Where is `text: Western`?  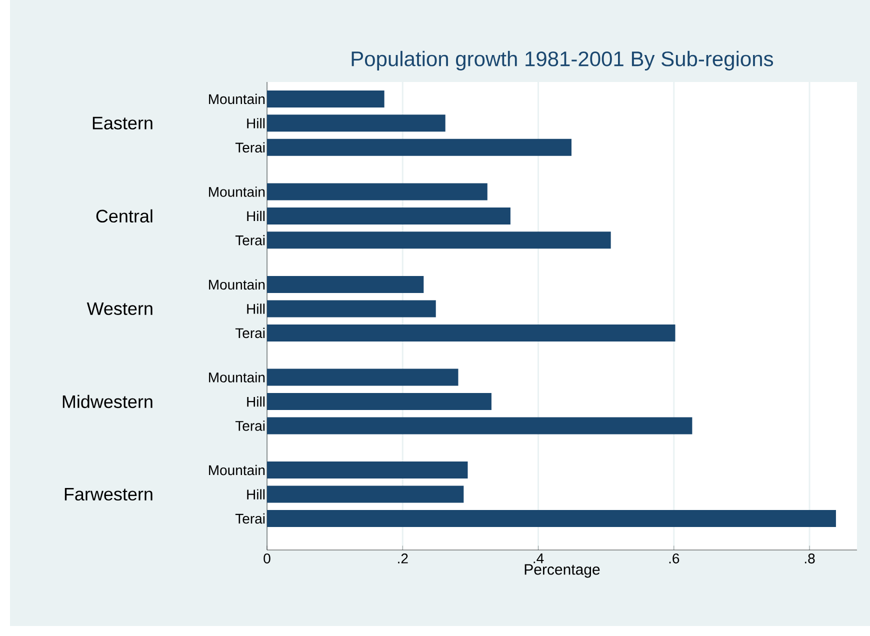 text: Western is located at coordinates (119, 309).